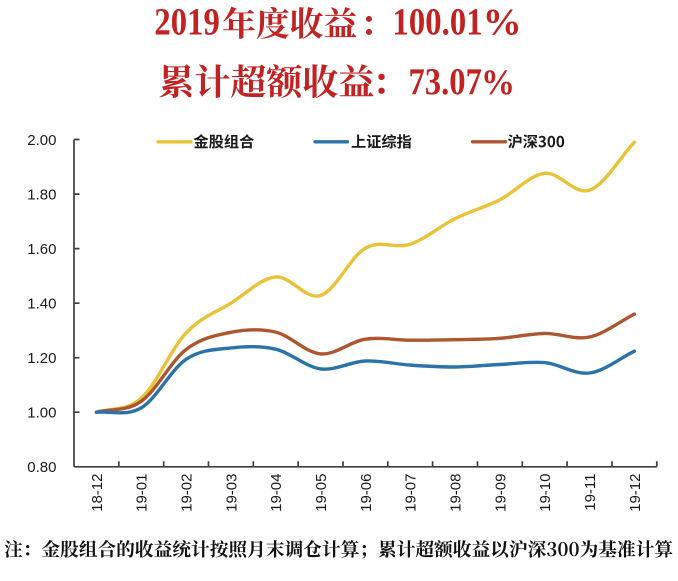  Describe the element at coordinates (590, 492) in the screenshot. I see `svg-text: 19-11` at that location.